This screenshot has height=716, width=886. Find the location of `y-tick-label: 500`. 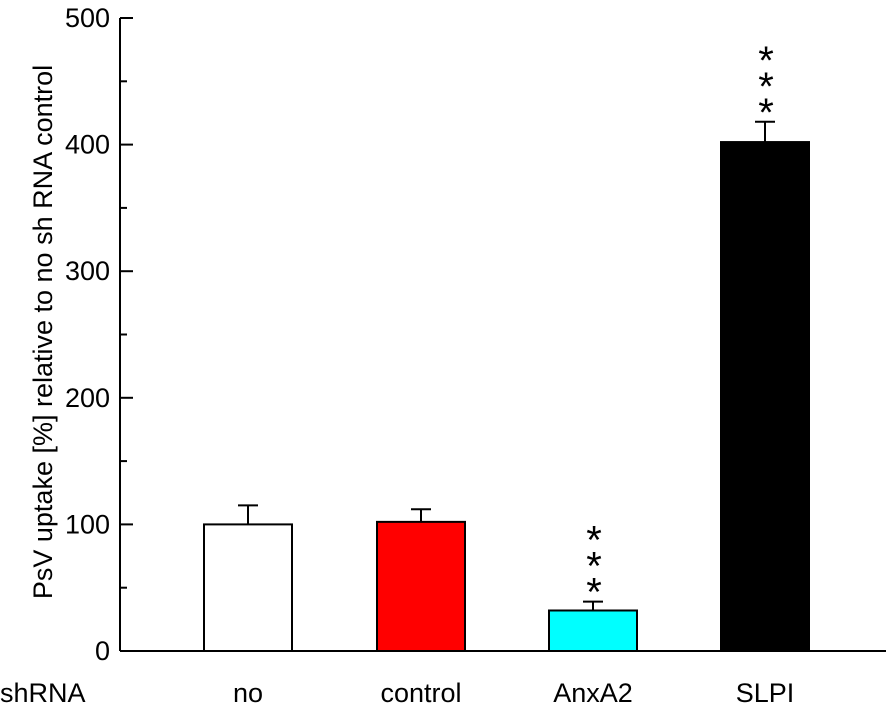

y-tick-label: 500 is located at coordinates (87, 18).